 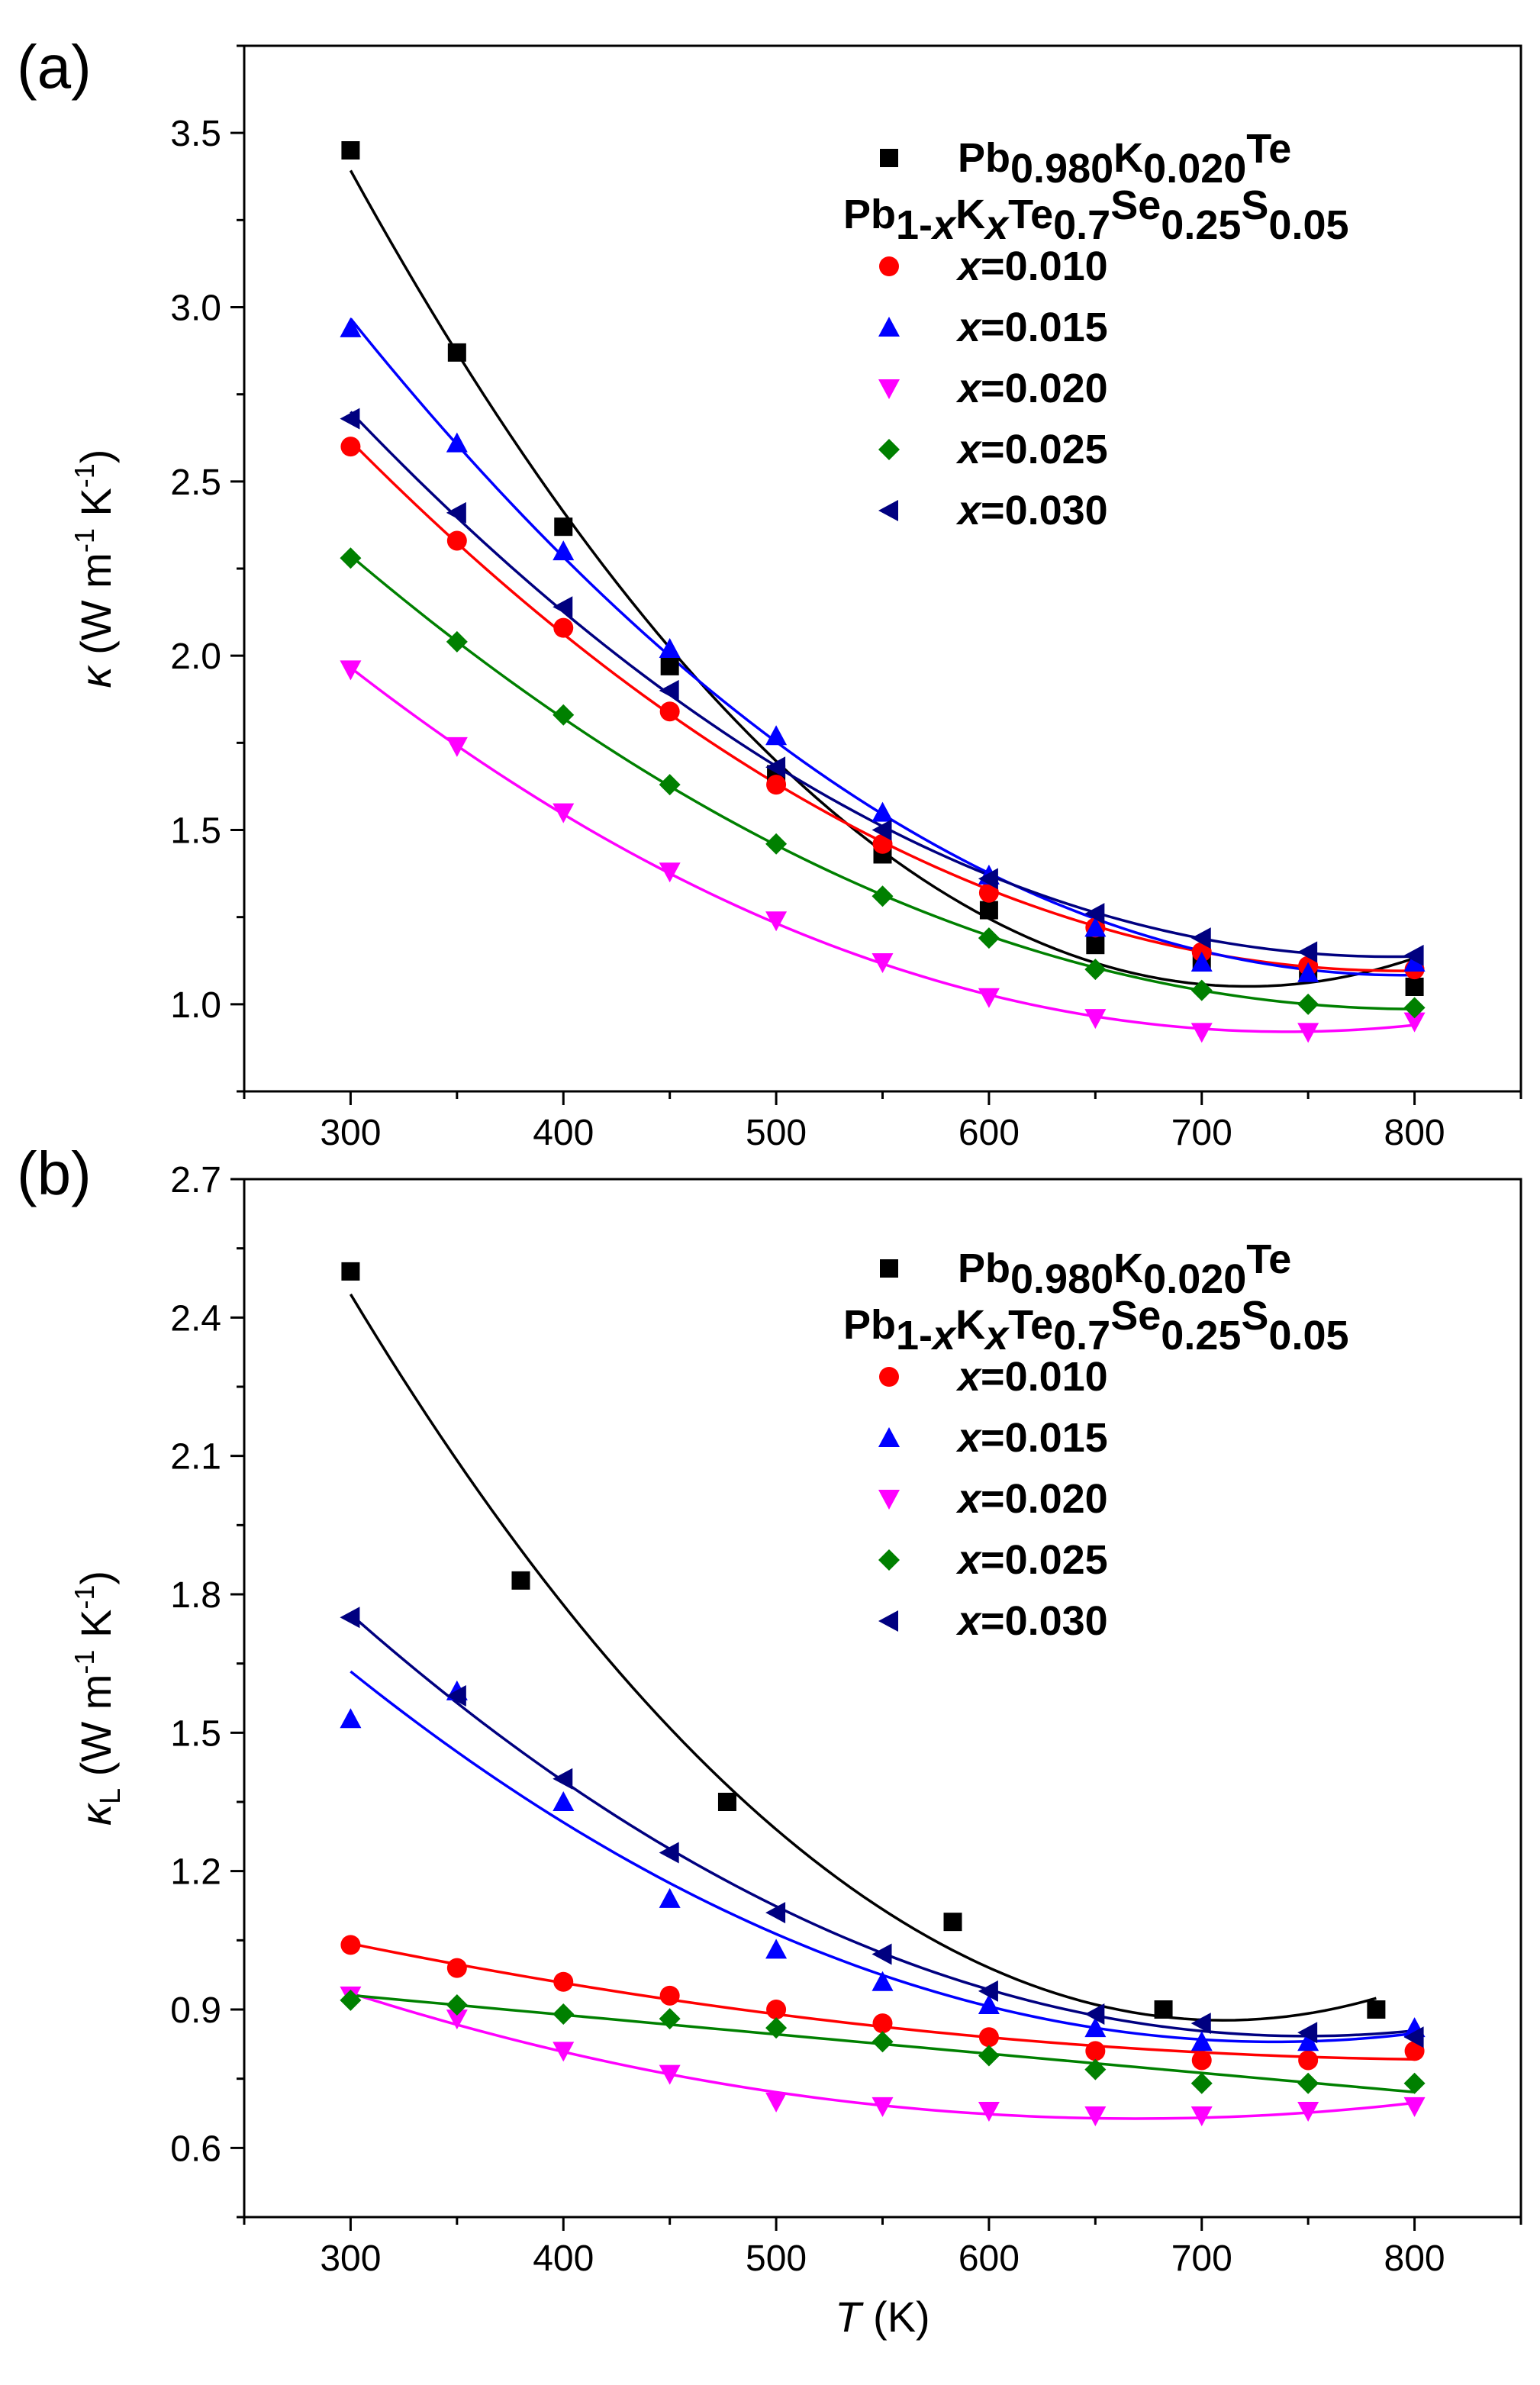 I want to click on x-axis-units: (K), so click(x=896, y=2317).